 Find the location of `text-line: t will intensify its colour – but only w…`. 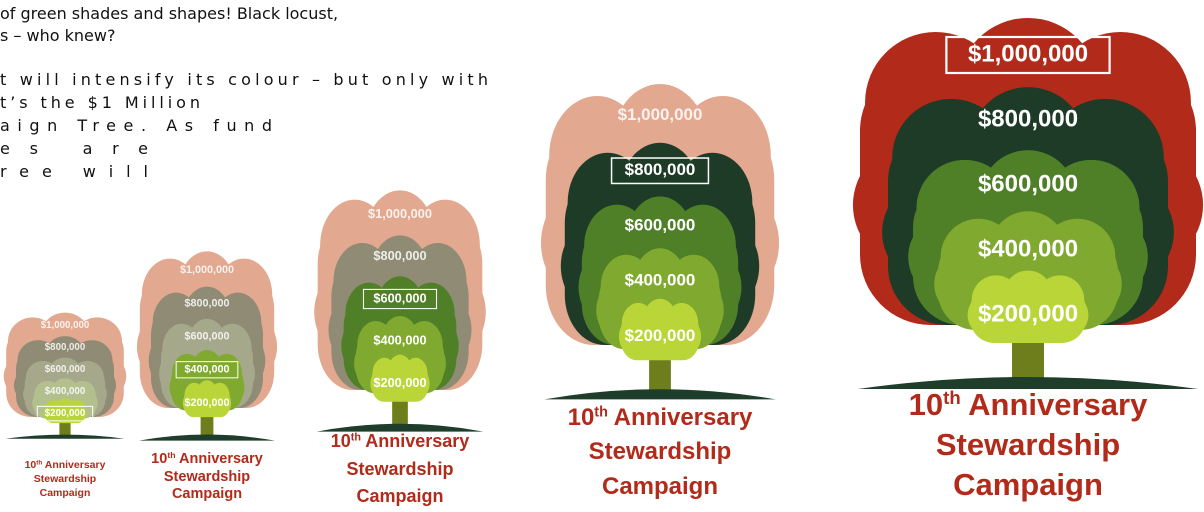

text-line: t will intensify its colour – but only w… is located at coordinates (244, 79).